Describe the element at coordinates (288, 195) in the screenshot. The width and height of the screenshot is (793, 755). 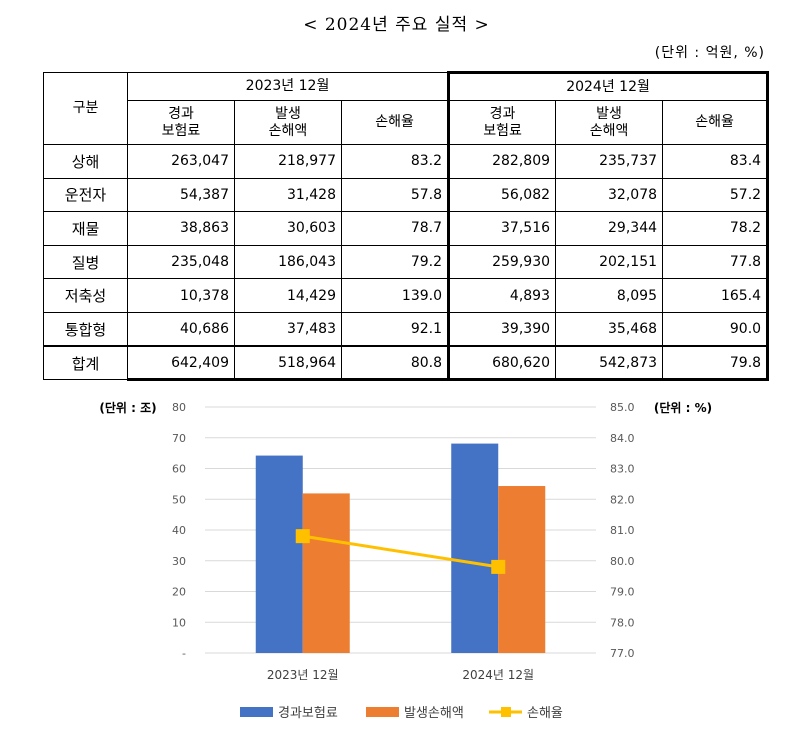
I see `table-cell: 31,428` at that location.